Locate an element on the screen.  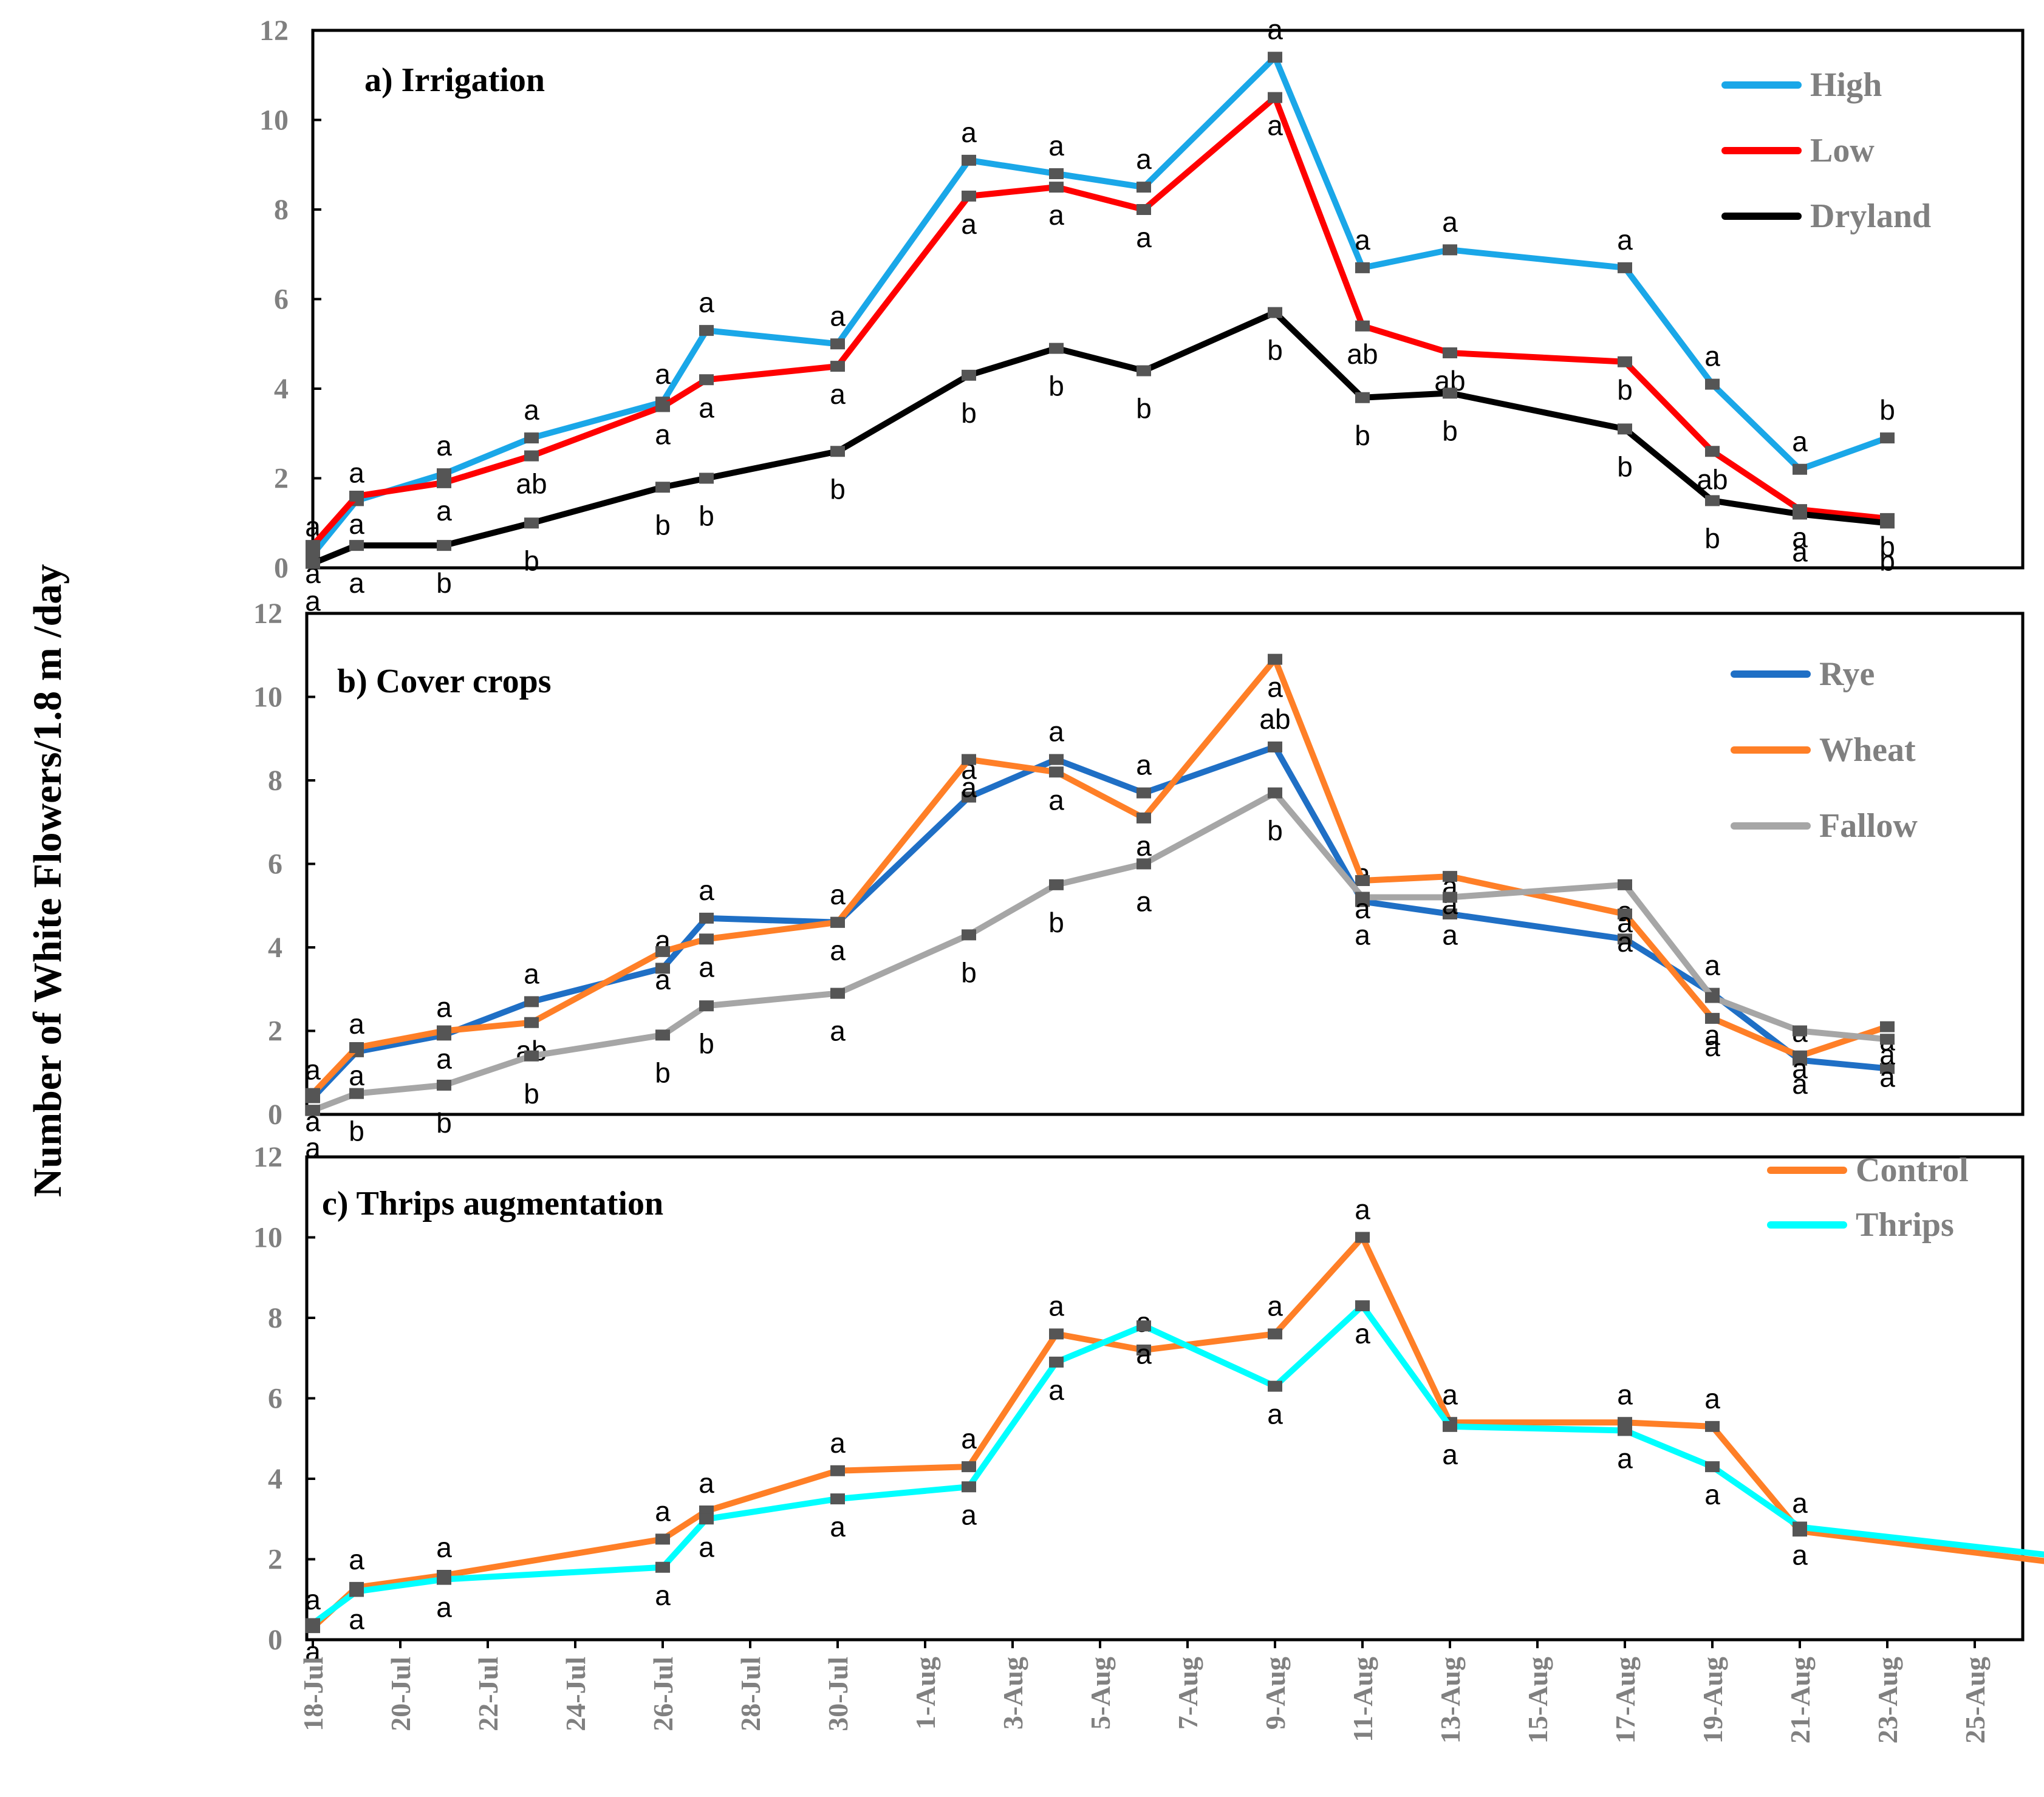
y-tick-label: 0 is located at coordinates (275, 1640).